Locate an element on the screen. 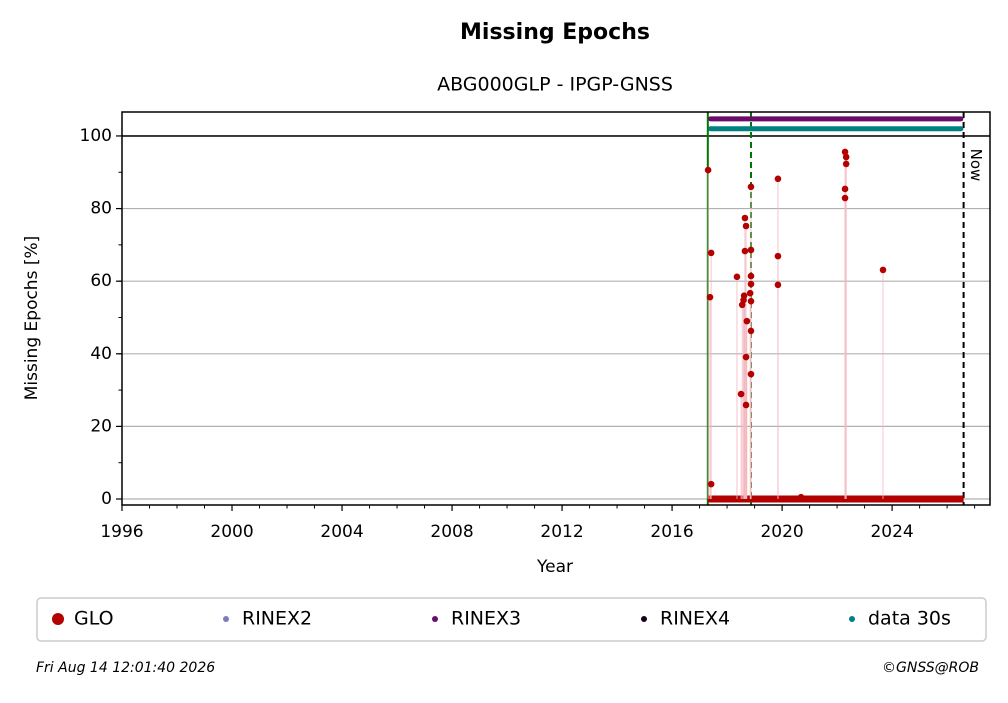  chart-subtitle: ABG000GLP - IPGP-GNSS is located at coordinates (555, 85).